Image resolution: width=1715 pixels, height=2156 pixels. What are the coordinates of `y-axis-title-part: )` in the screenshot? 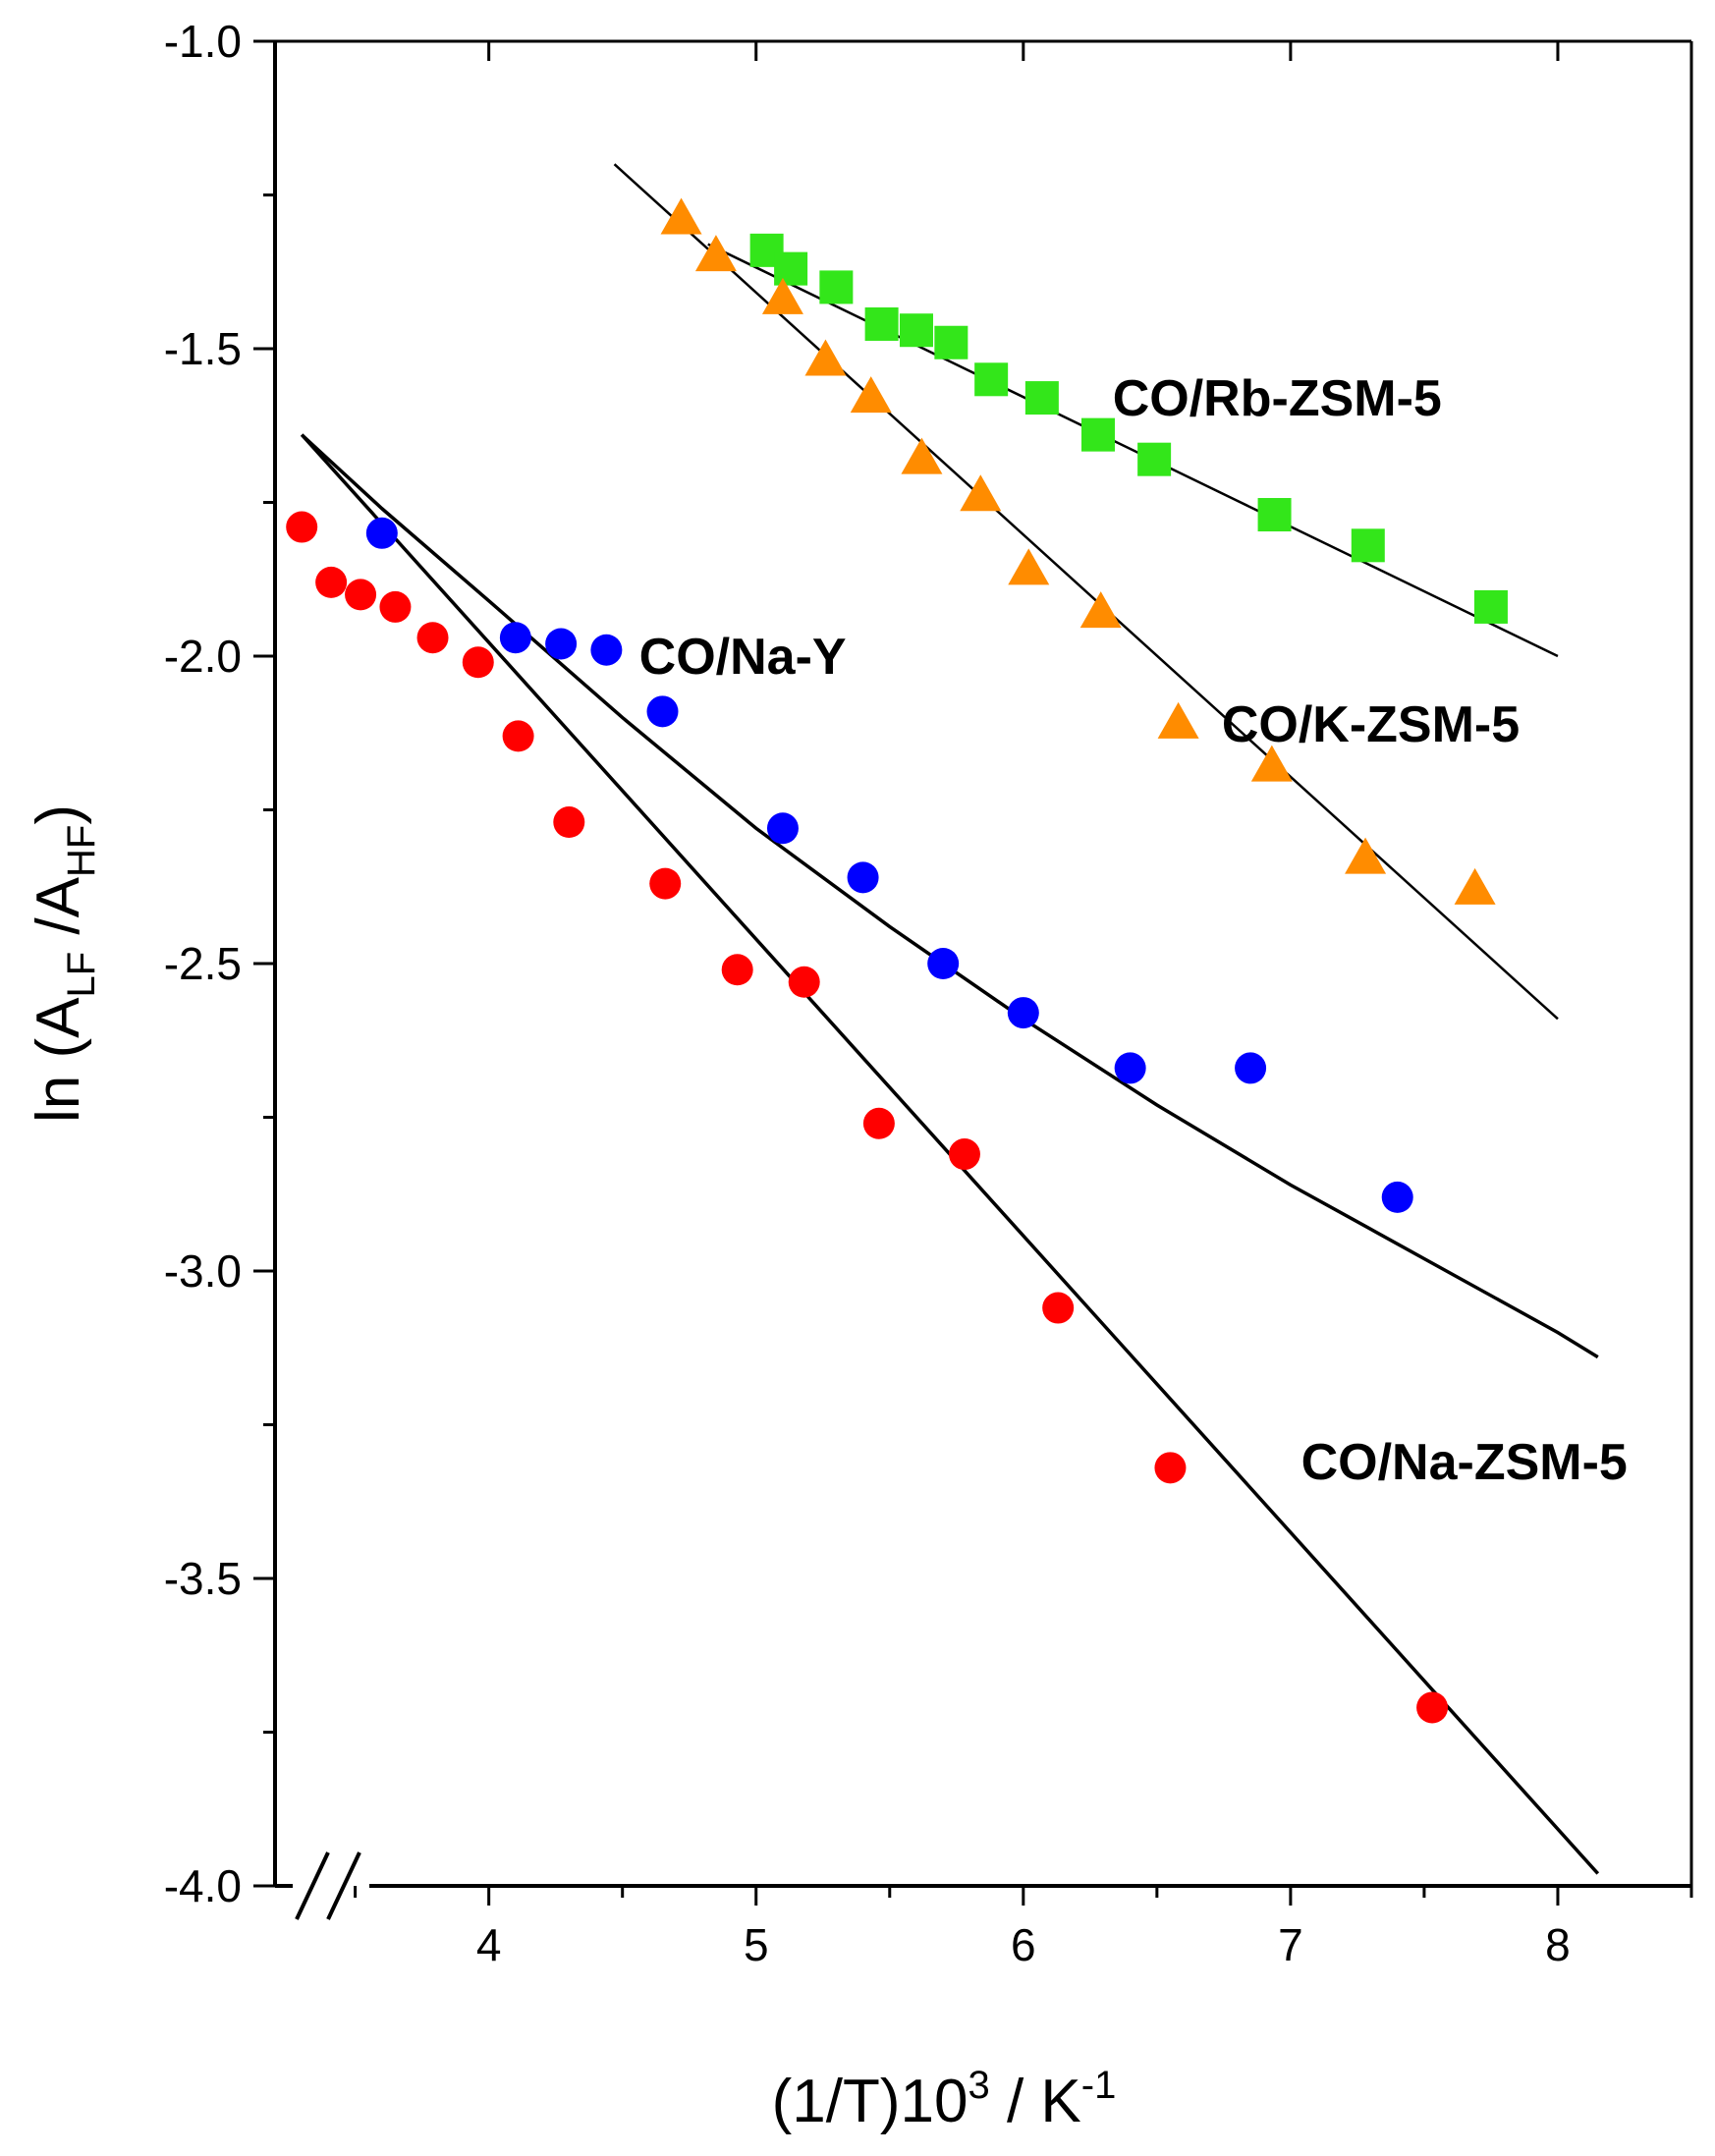 It's located at (58, 814).